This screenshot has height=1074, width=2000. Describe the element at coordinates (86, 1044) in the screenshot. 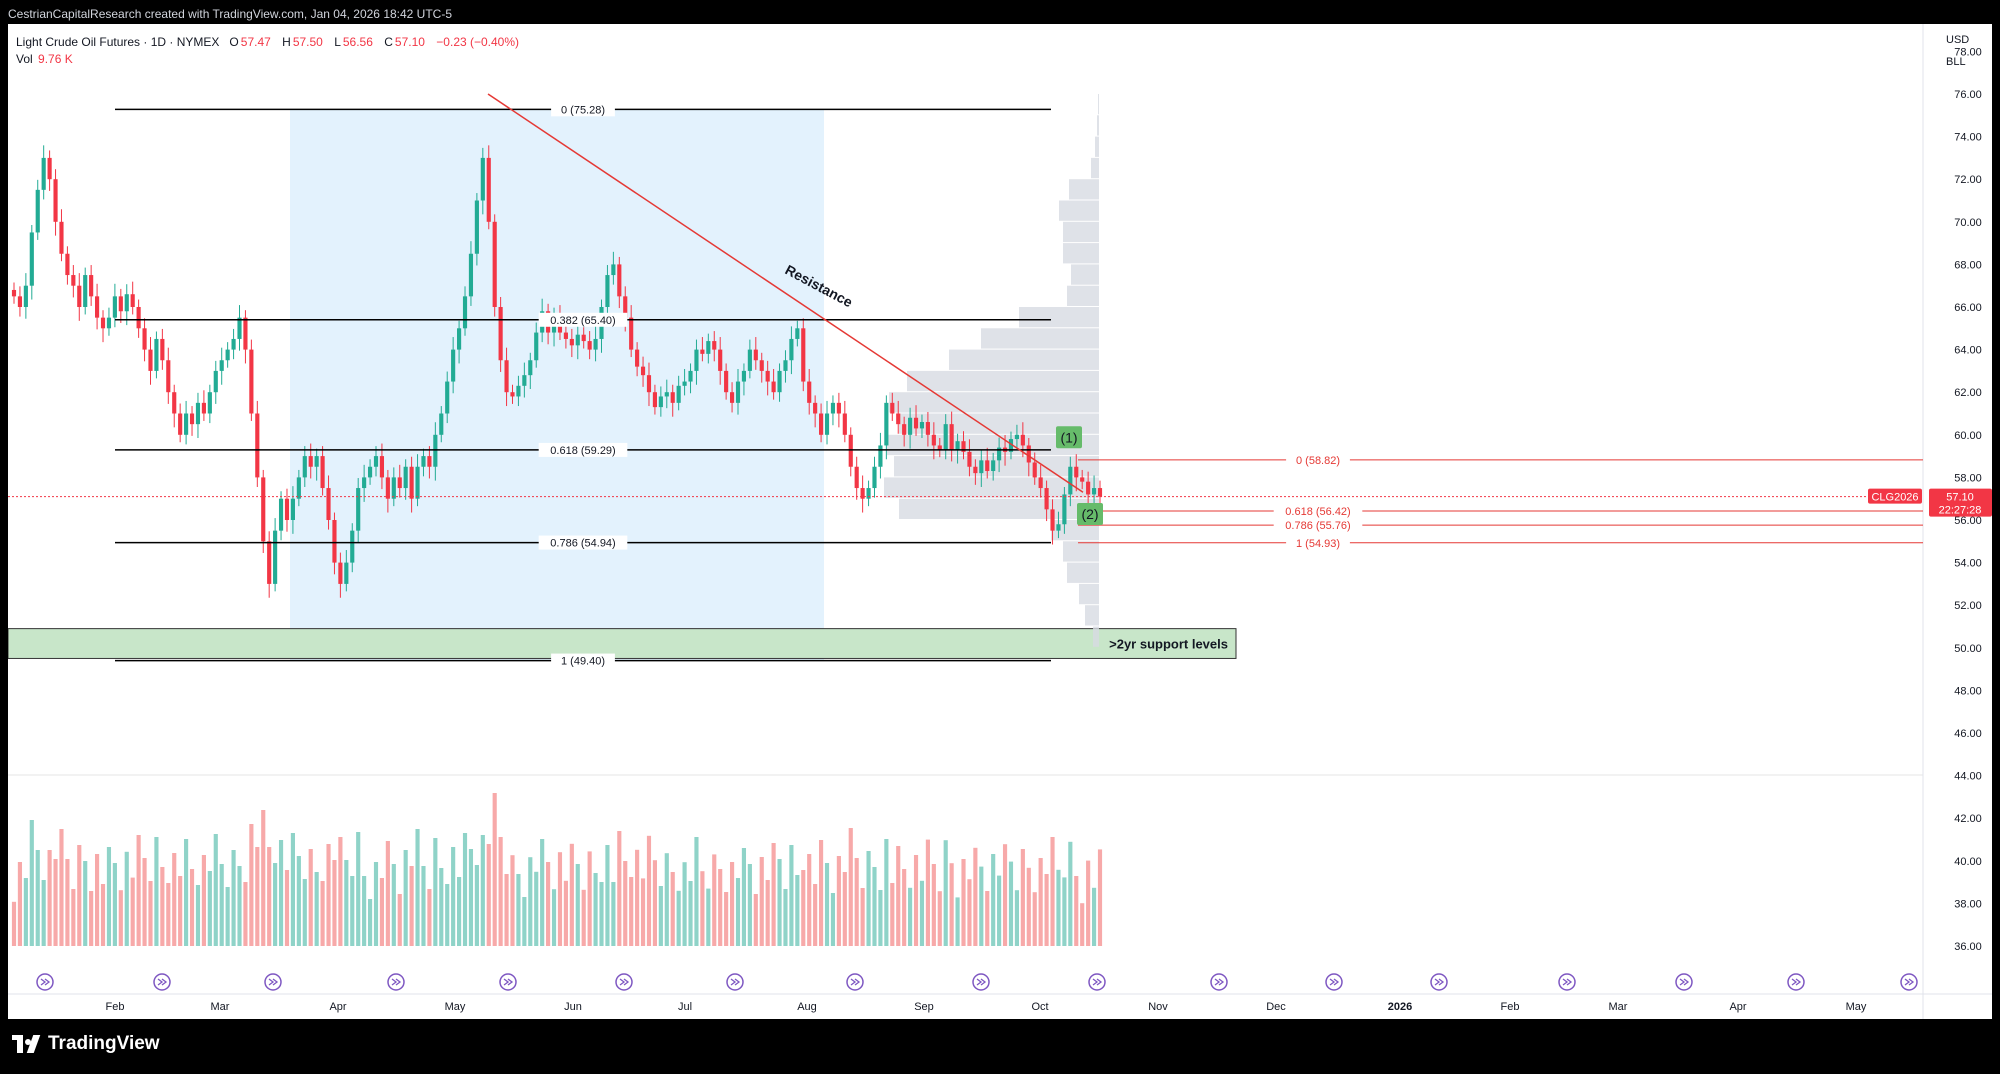

I see `tradingview-logo: TradingView` at that location.